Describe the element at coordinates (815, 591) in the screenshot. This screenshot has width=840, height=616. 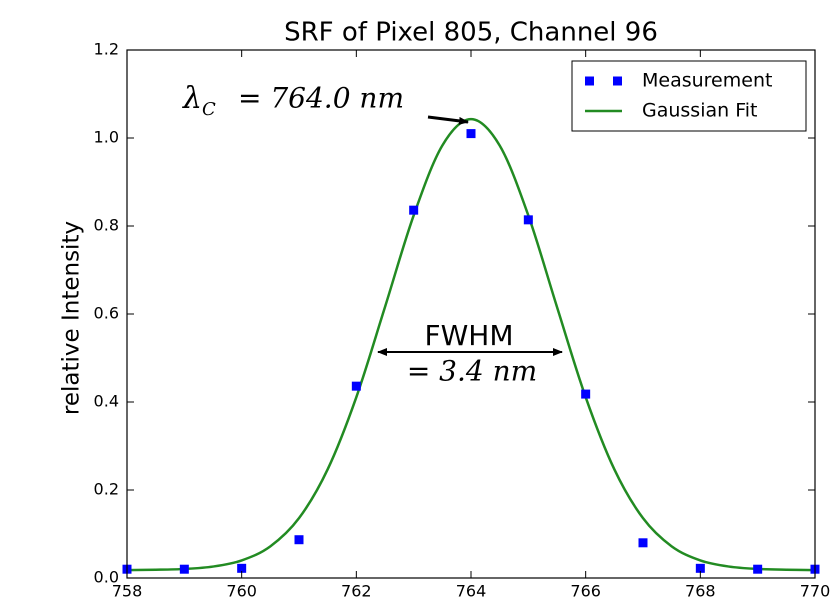
I see `x-tick-label: 770` at that location.